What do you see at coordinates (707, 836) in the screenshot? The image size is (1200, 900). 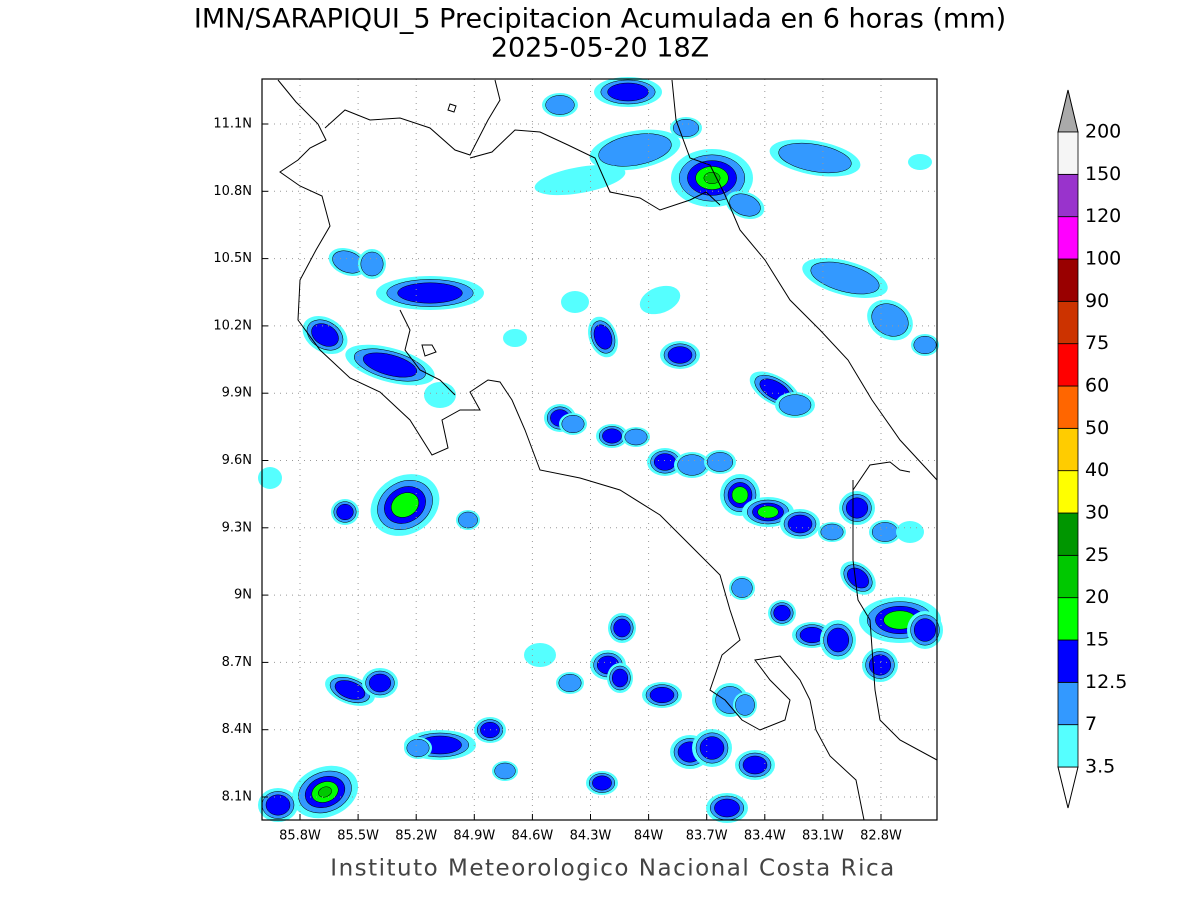 I see `lon-label: 83.7W` at bounding box center [707, 836].